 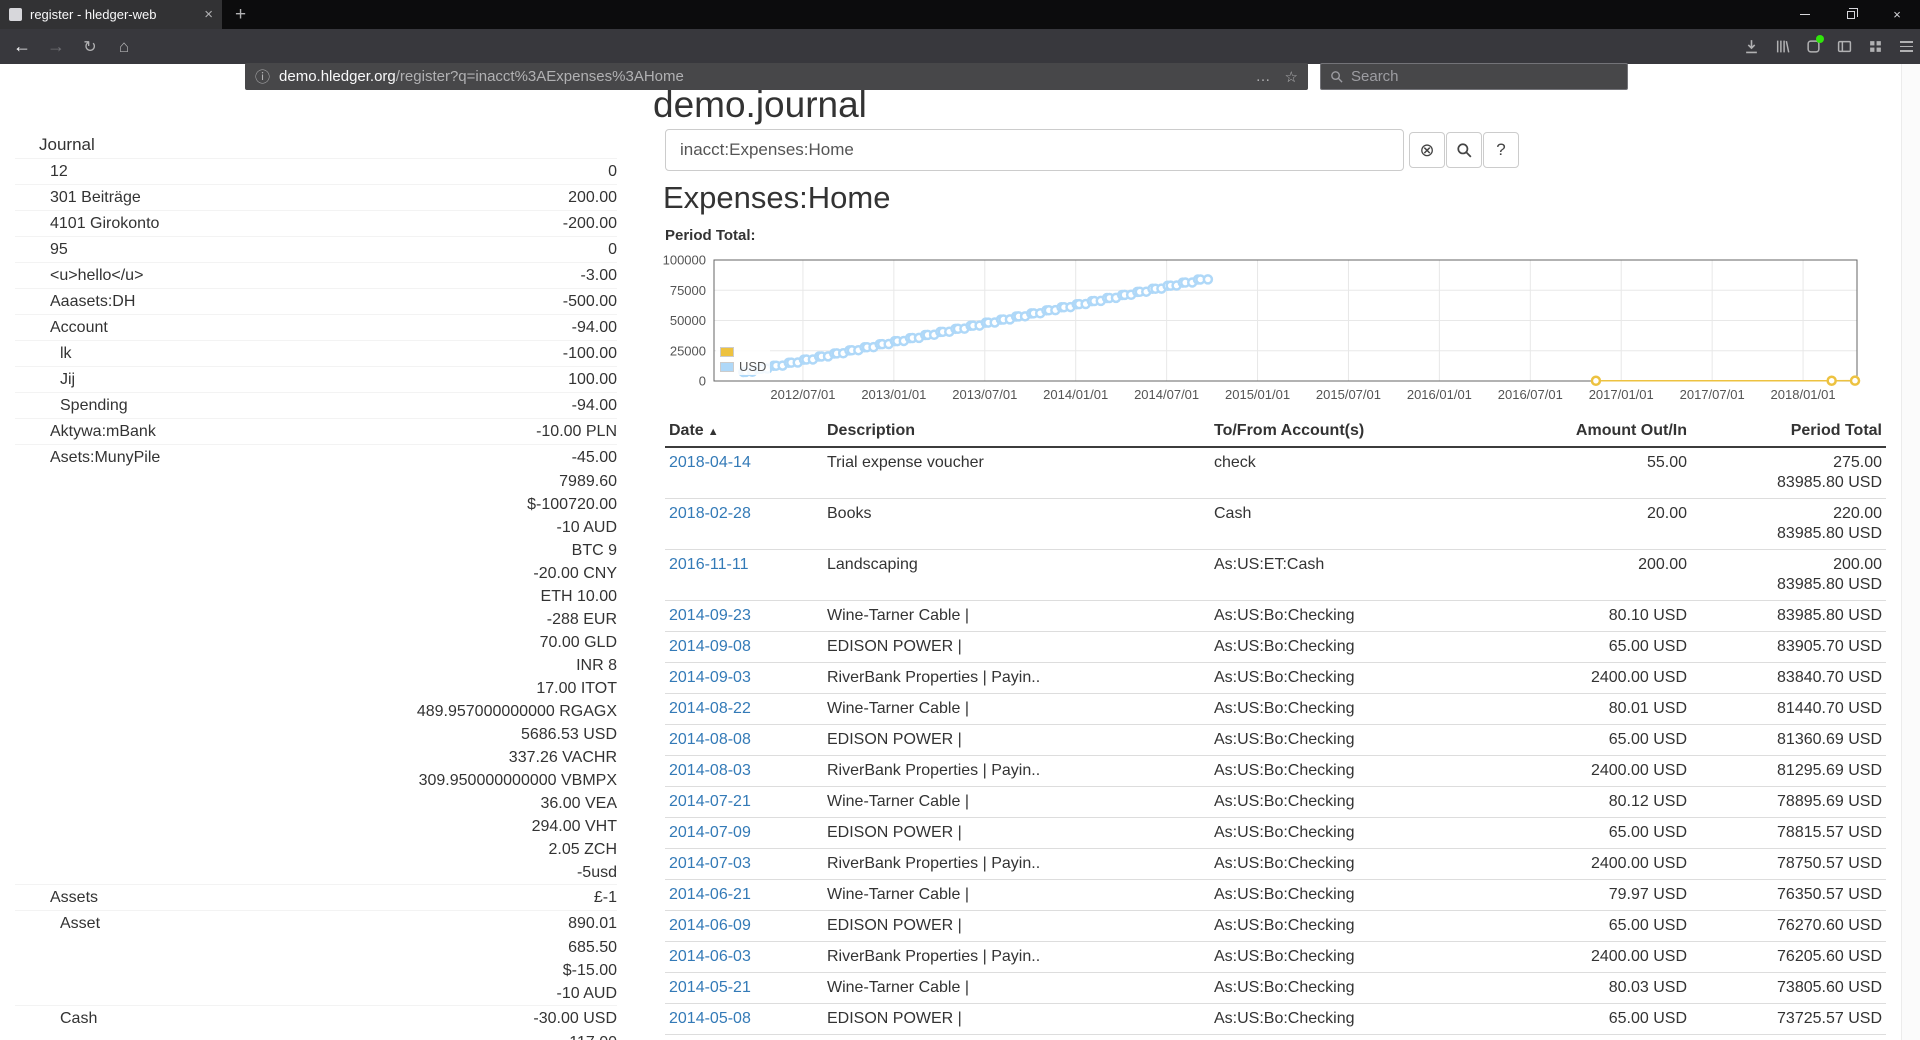 What do you see at coordinates (79, 327) in the screenshot?
I see `account-link: Account` at bounding box center [79, 327].